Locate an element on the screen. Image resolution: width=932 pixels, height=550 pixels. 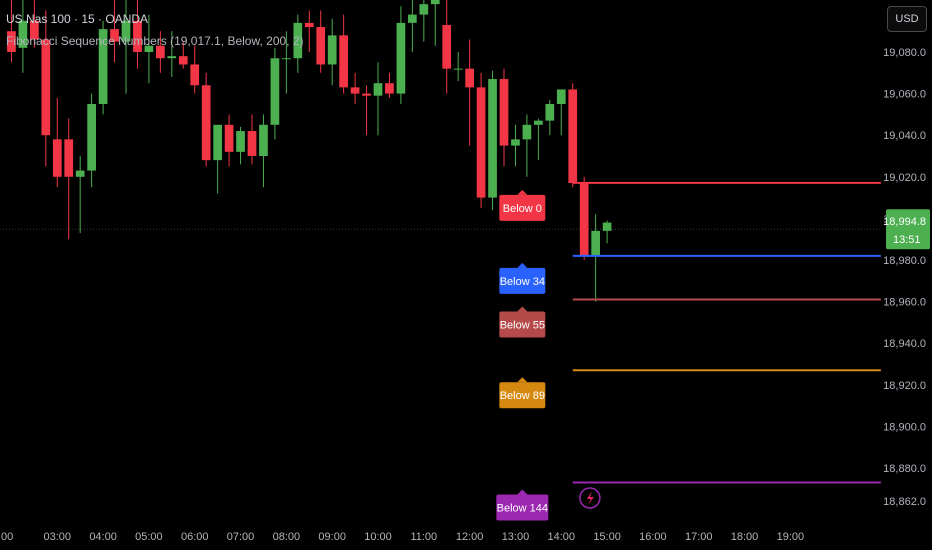
lightning-icon is located at coordinates (590, 498).